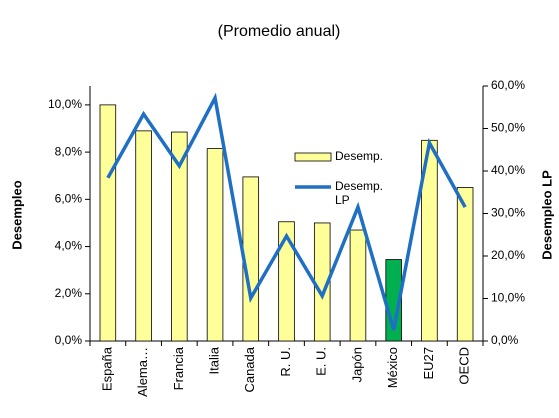 This screenshot has width=559, height=418. I want to click on y-axis-title: Desempleo, so click(16, 214).